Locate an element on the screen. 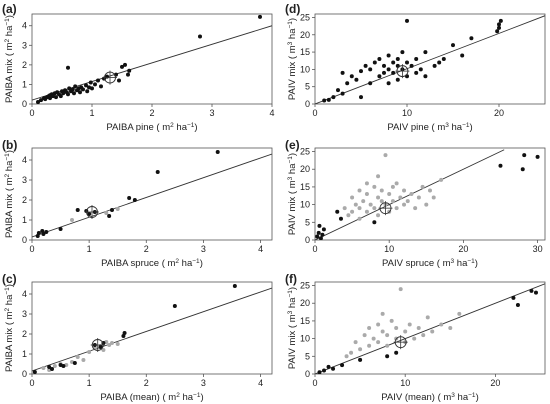 This screenshot has width=550, height=404. x-axis-label: PAIBA spruce ( m2 ha−1) is located at coordinates (152, 264).